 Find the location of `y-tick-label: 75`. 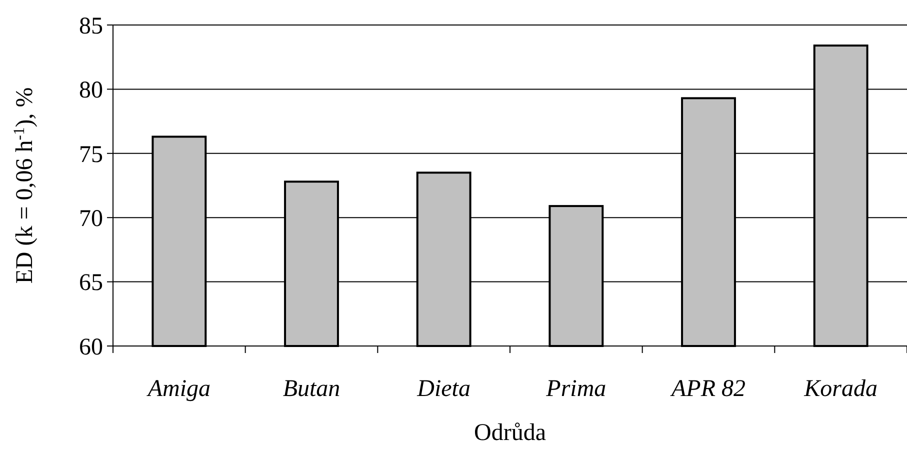

y-tick-label: 75 is located at coordinates (91, 155).